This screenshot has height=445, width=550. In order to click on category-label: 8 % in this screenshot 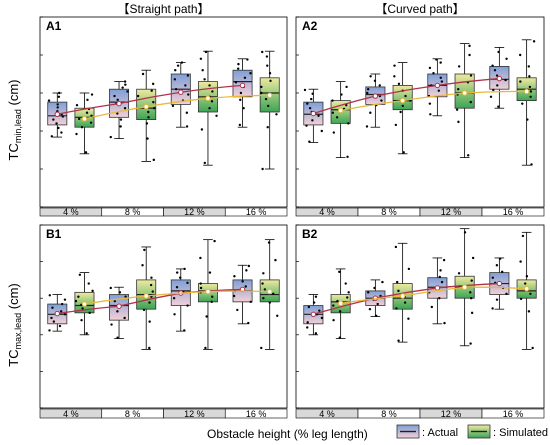, I will do `click(389, 212)`.